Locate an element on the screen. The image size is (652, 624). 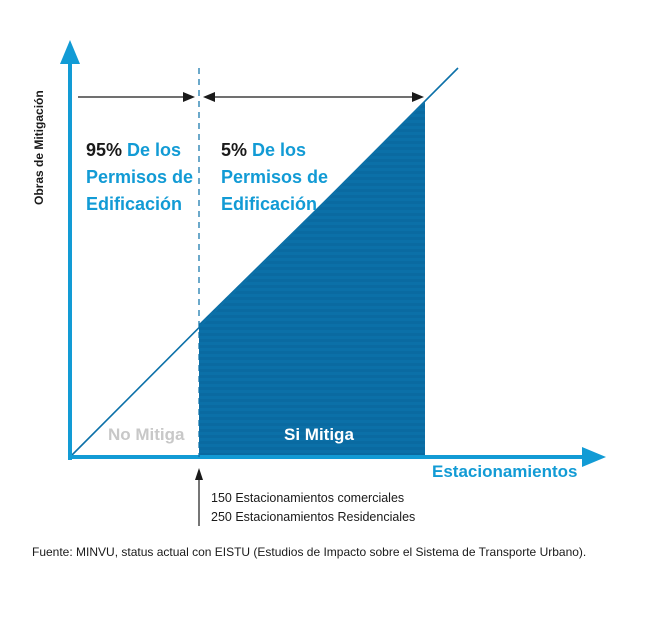
y-axis-arrow-icon is located at coordinates (70, 52).